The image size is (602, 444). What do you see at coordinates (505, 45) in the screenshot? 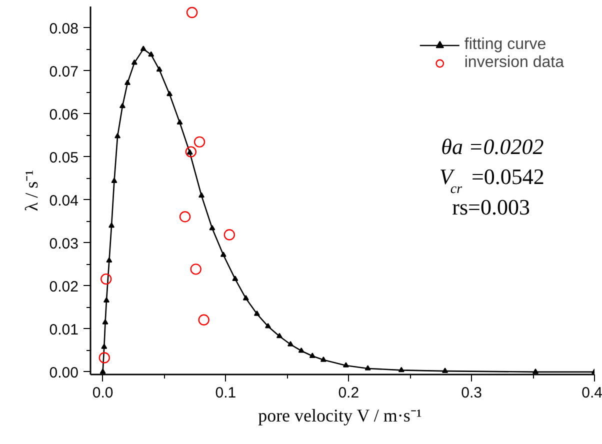
I see `legend-label: fitting curve` at bounding box center [505, 45].